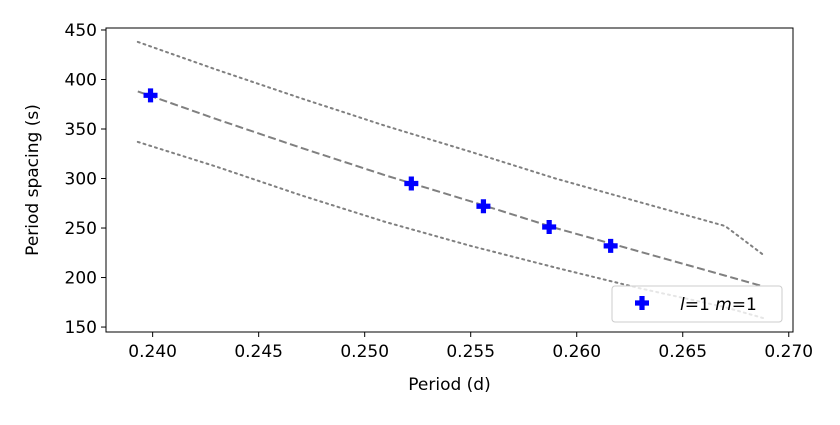  Describe the element at coordinates (576, 352) in the screenshot. I see `x-tick-label: 0.260` at that location.